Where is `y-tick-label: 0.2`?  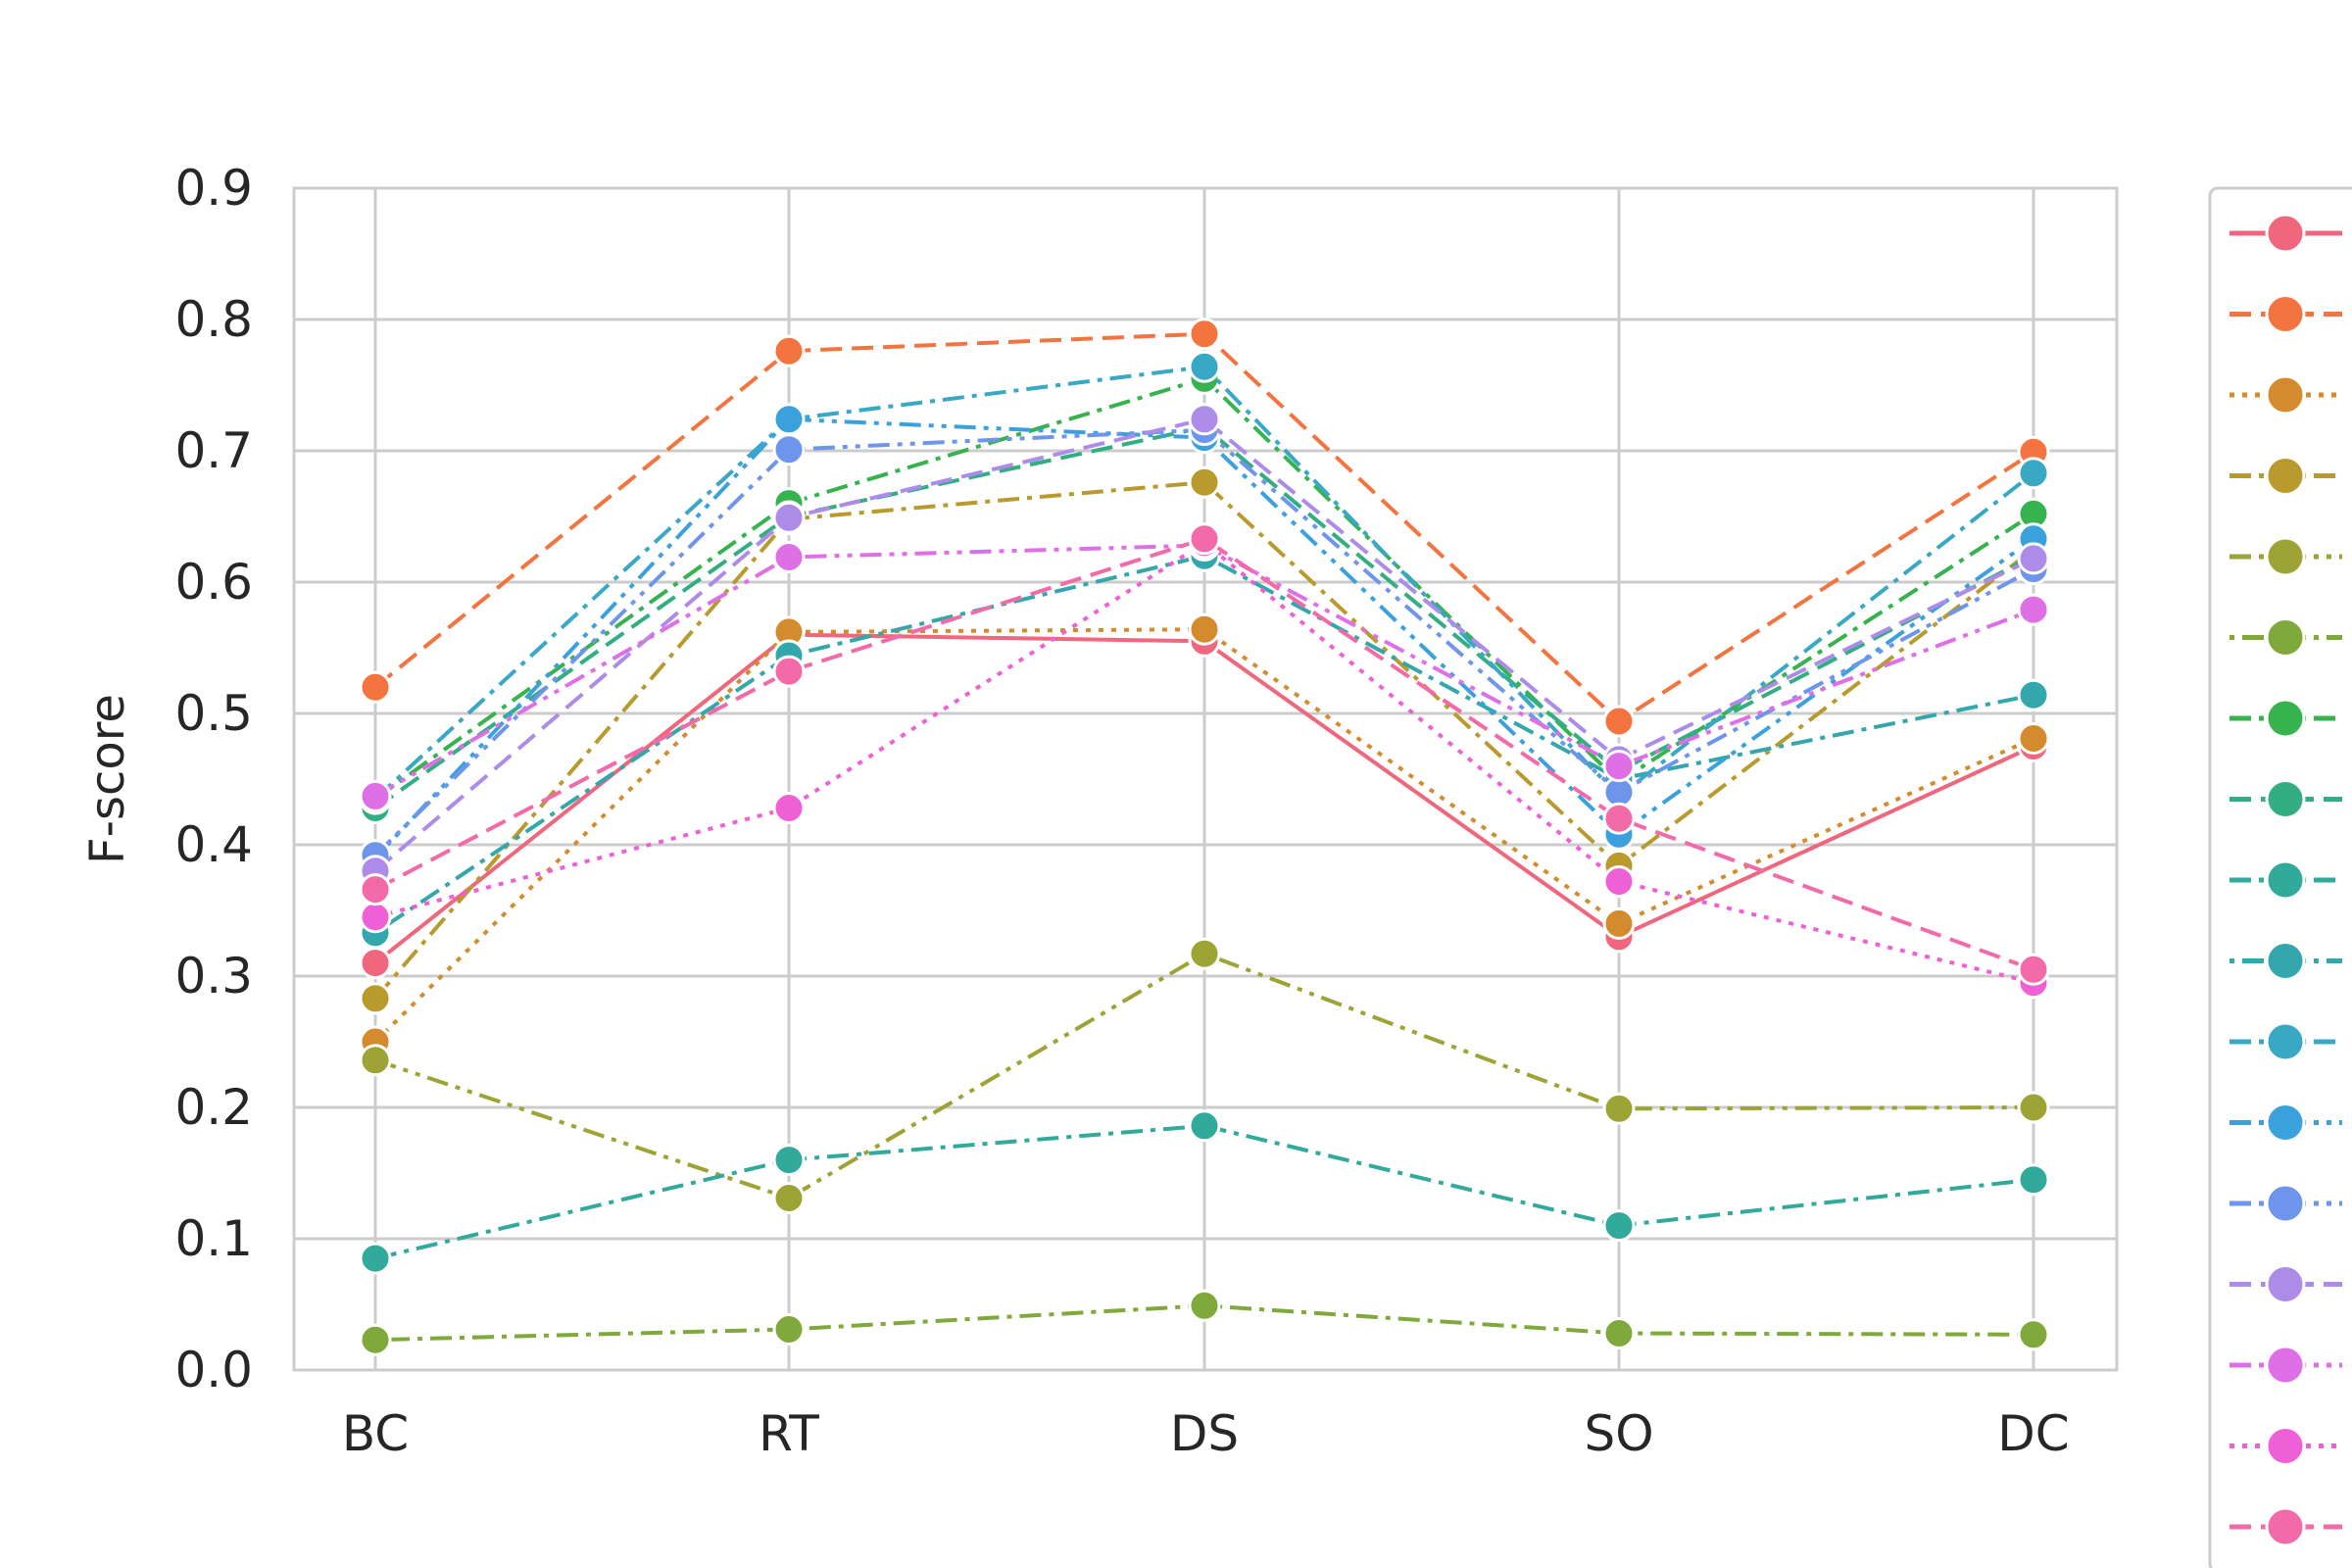 y-tick-label: 0.2 is located at coordinates (213, 1107).